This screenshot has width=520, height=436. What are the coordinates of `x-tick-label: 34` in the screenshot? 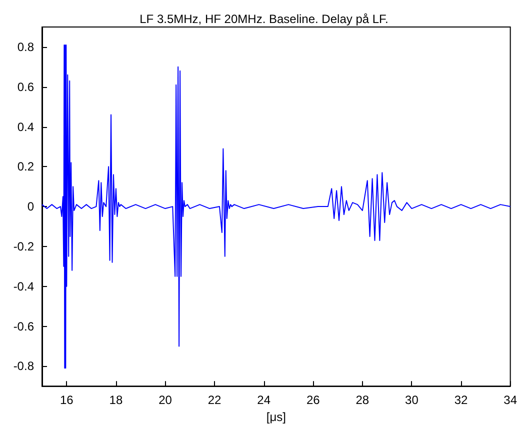 It's located at (511, 400).